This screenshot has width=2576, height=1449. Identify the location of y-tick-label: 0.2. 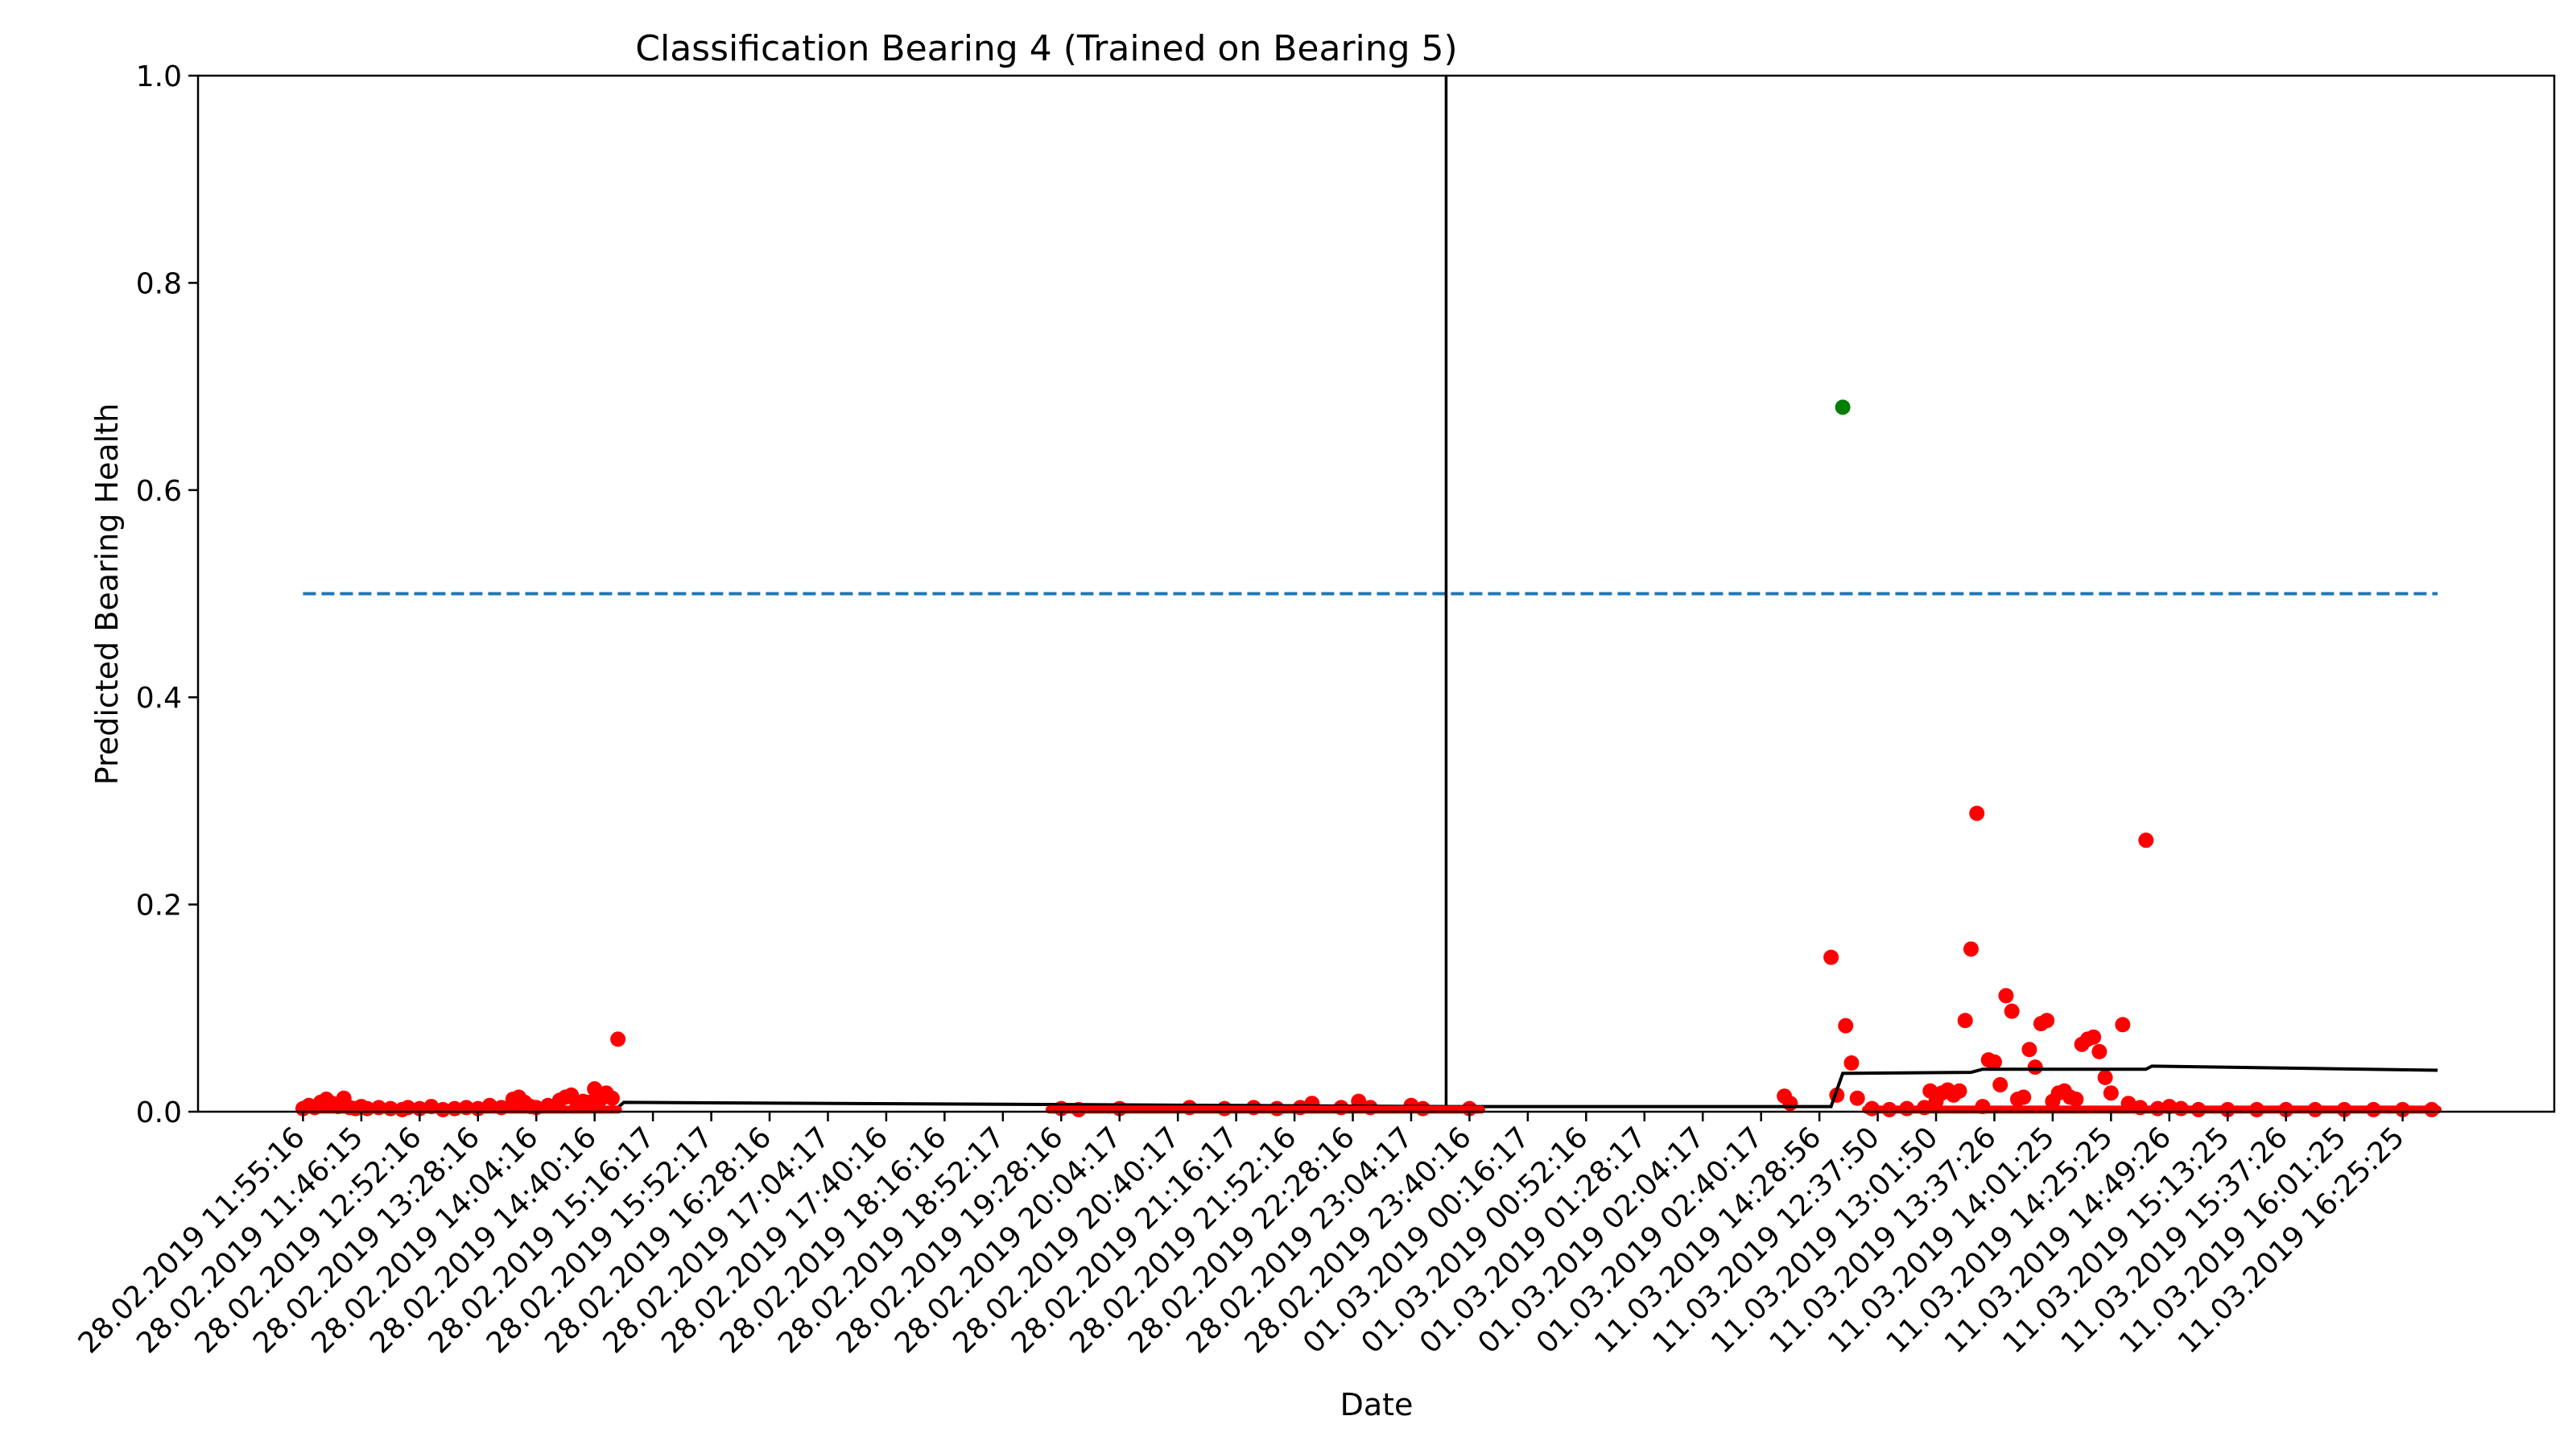
(159, 906).